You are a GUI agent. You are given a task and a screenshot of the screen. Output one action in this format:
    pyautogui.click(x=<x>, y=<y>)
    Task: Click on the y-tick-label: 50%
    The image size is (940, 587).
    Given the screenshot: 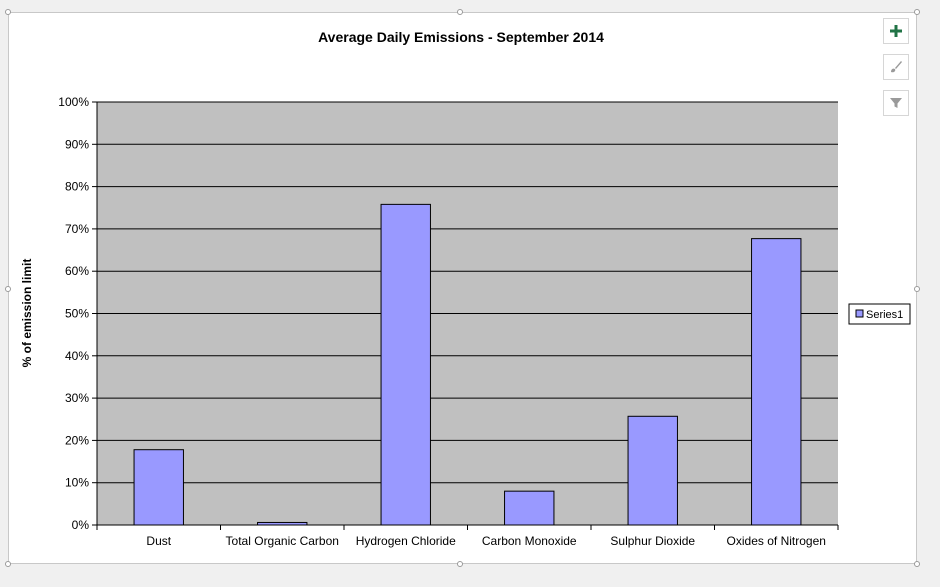 What is the action you would take?
    pyautogui.click(x=77, y=314)
    